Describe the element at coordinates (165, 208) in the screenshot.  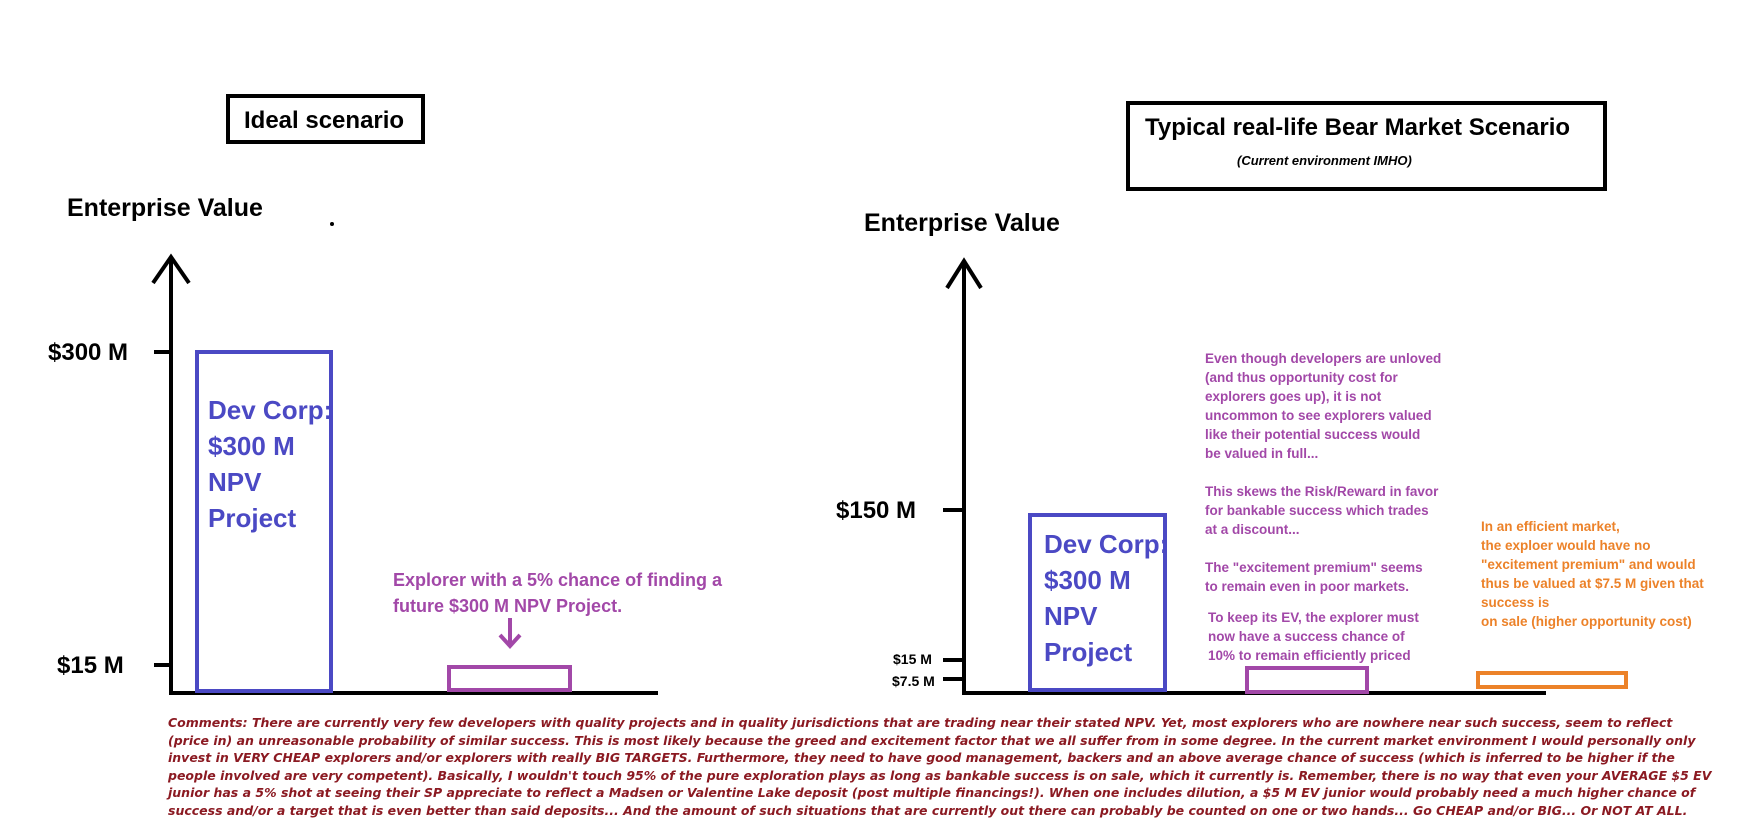
I see `left-axis-label: Enterprise Value` at that location.